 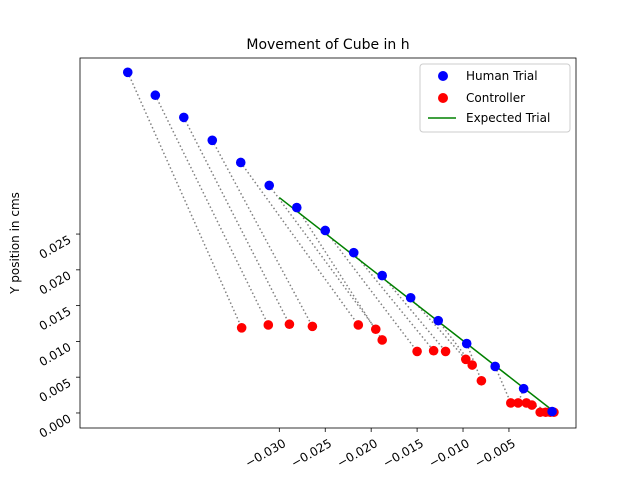 I want to click on y-tick-label: 0.020, so click(x=55, y=282).